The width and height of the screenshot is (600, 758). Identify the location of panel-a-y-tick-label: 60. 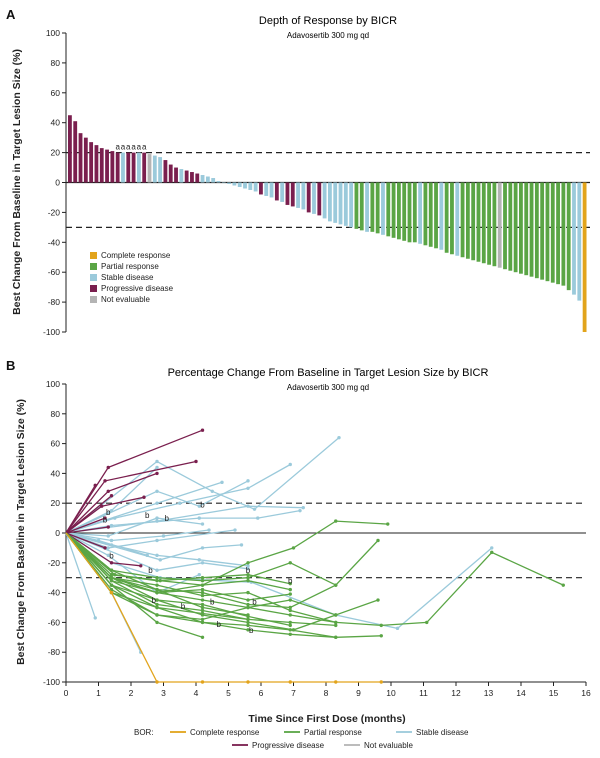
(56, 93).